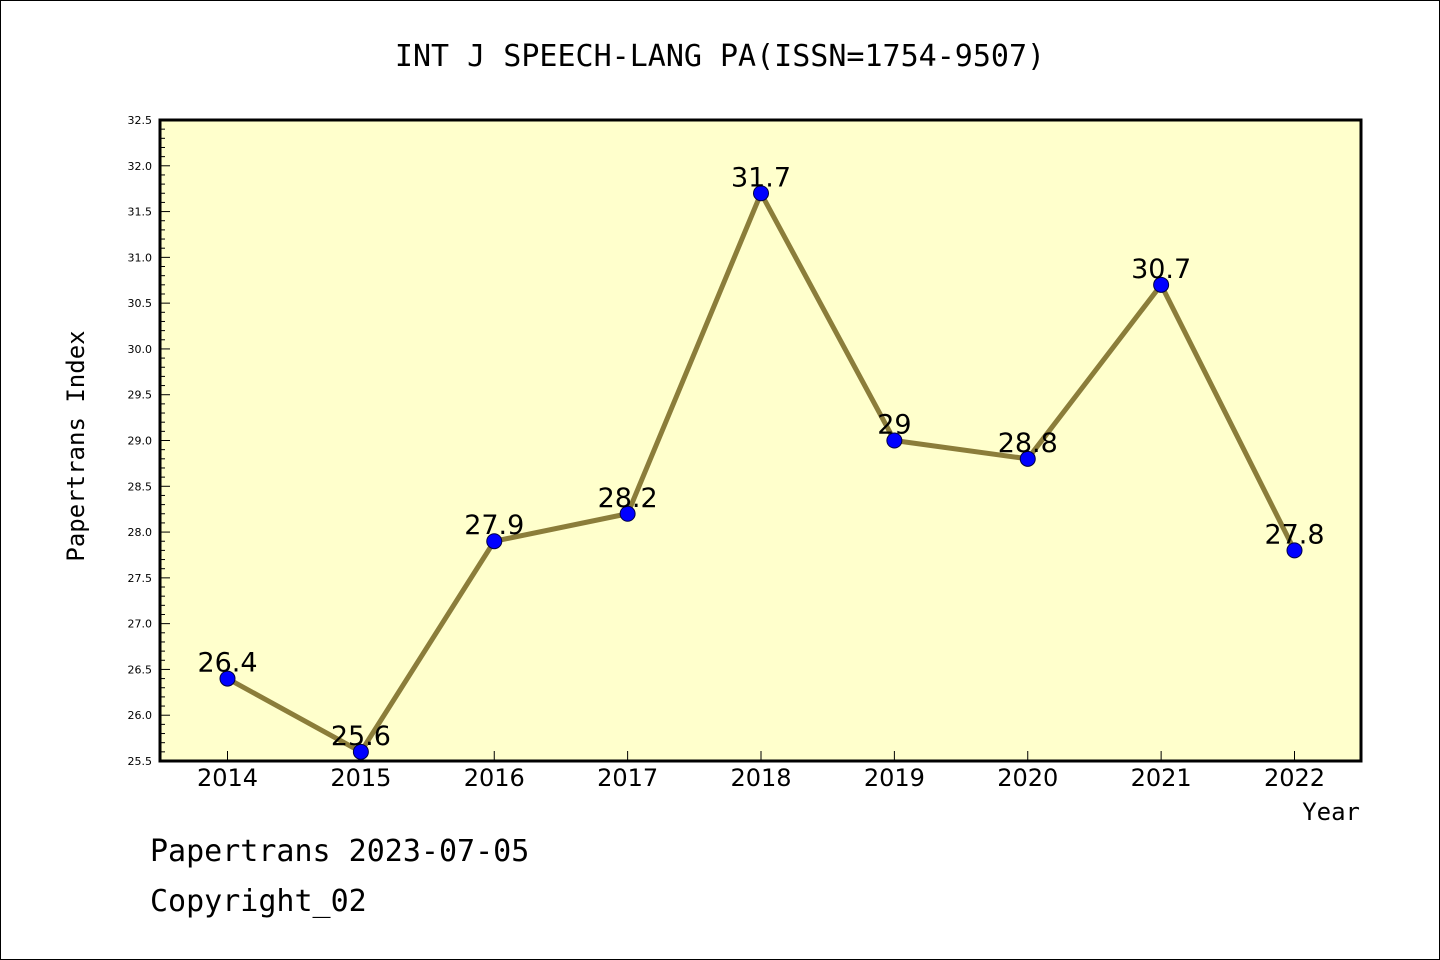 The height and width of the screenshot is (960, 1440). I want to click on y-tick-label: 29.5, so click(140, 395).